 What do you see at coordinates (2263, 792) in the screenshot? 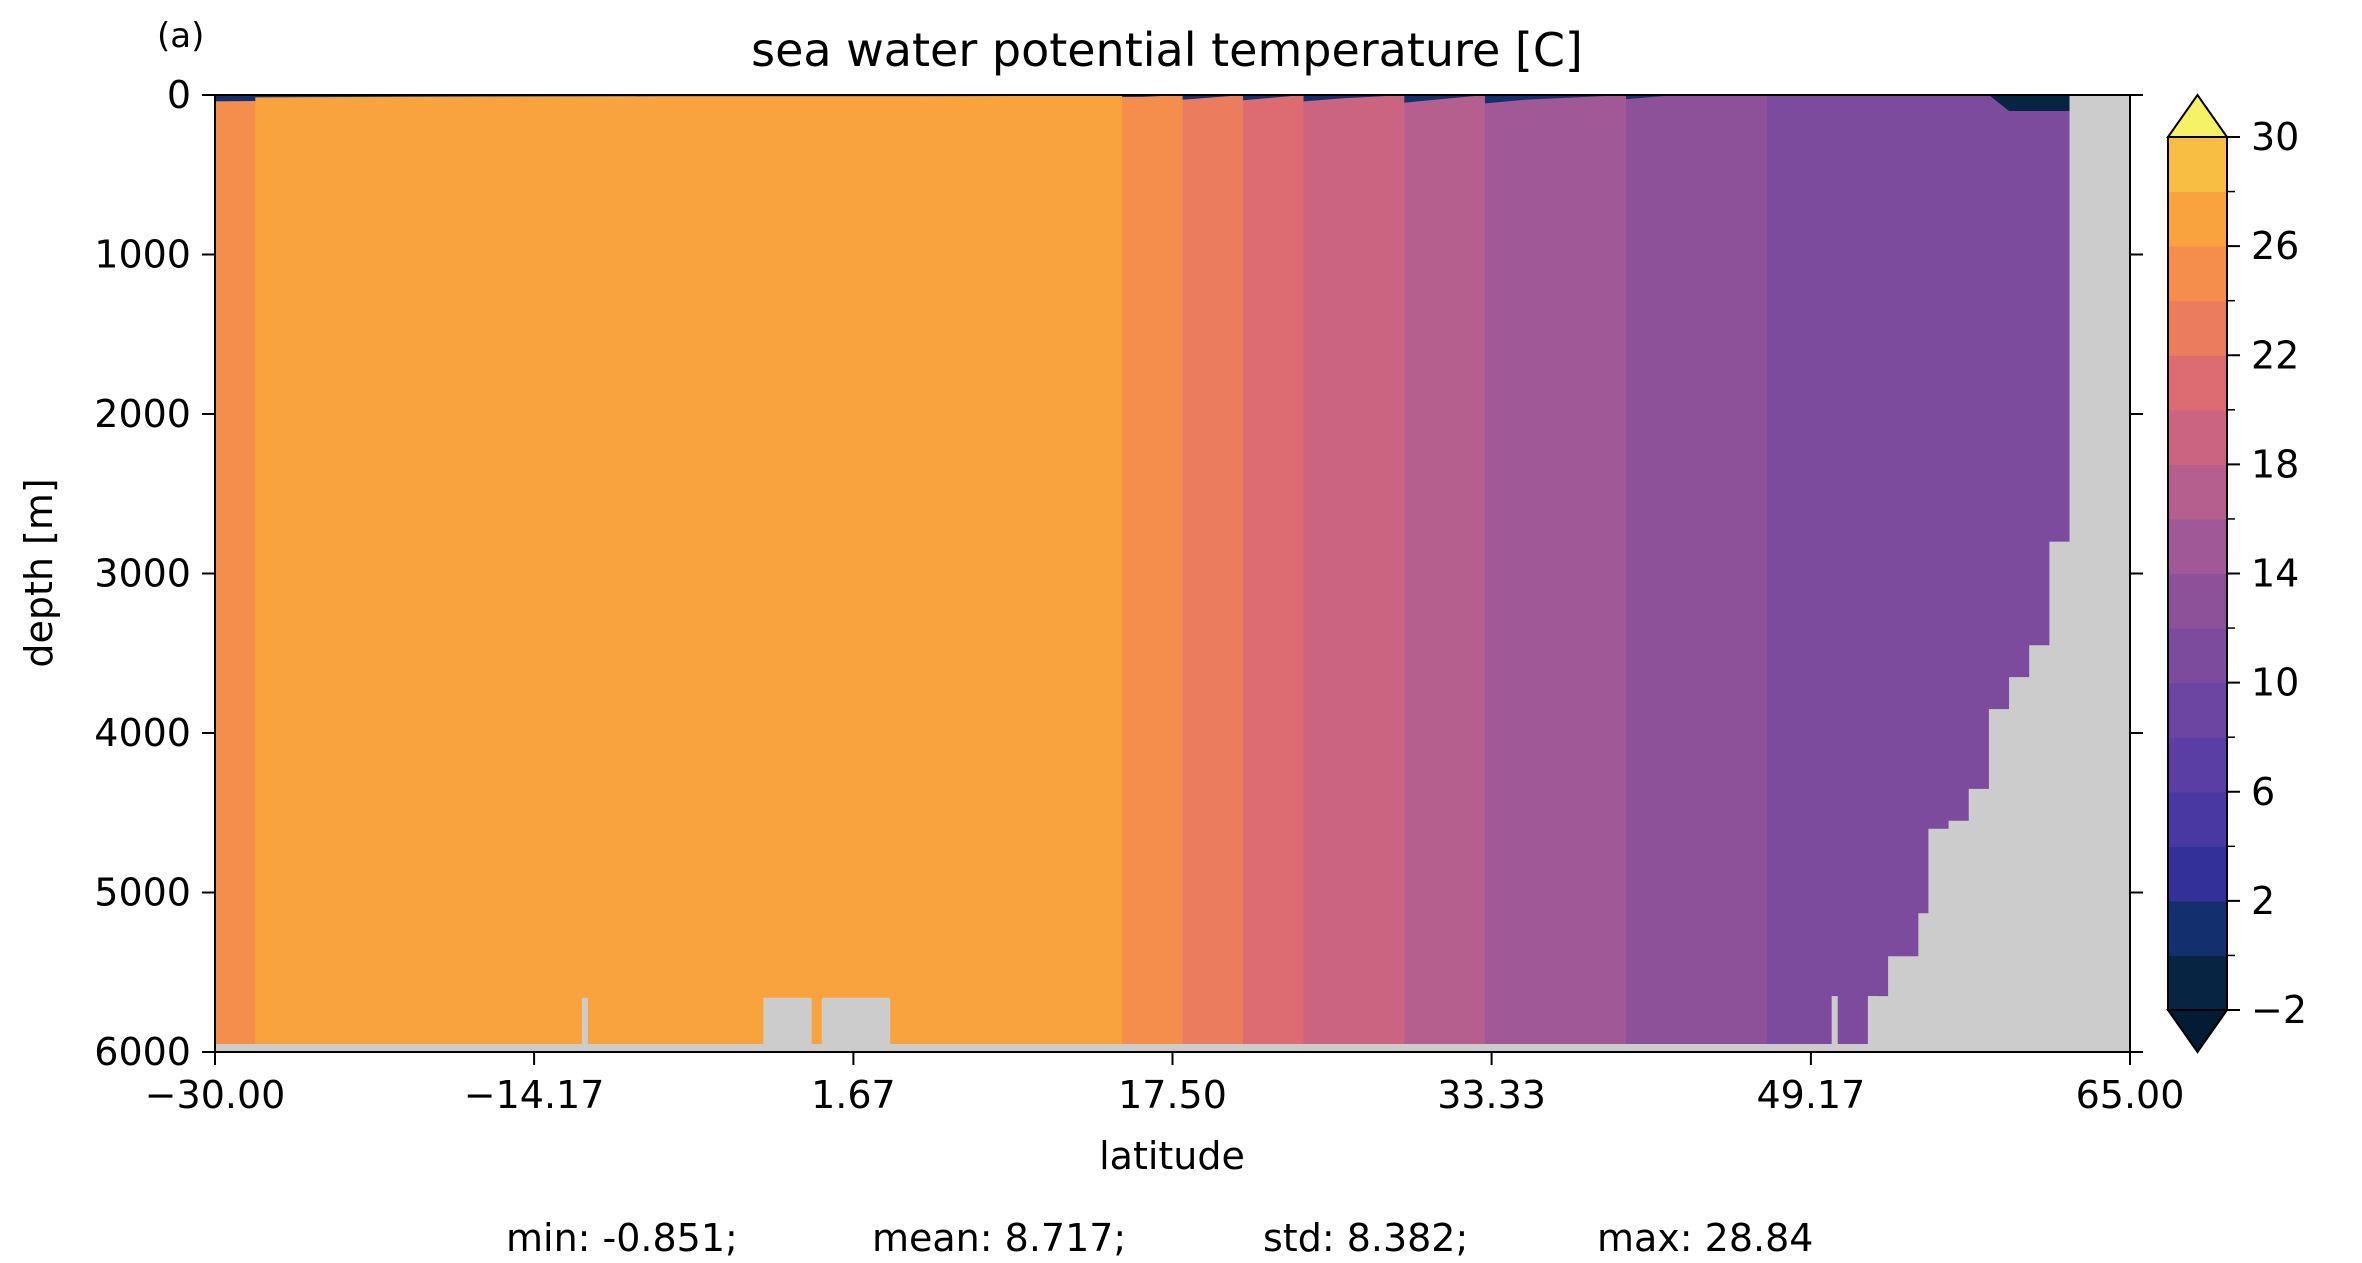
I see `colorbar-tick-label: 6` at bounding box center [2263, 792].